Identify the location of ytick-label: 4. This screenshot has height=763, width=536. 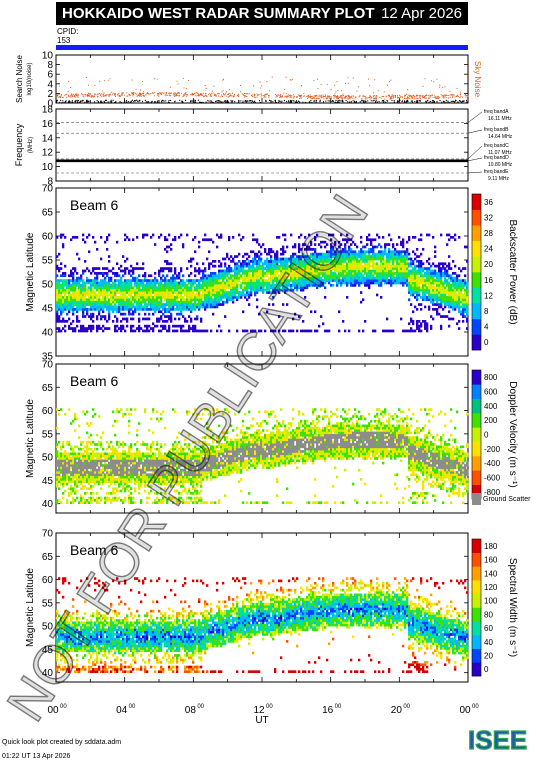
(50, 84).